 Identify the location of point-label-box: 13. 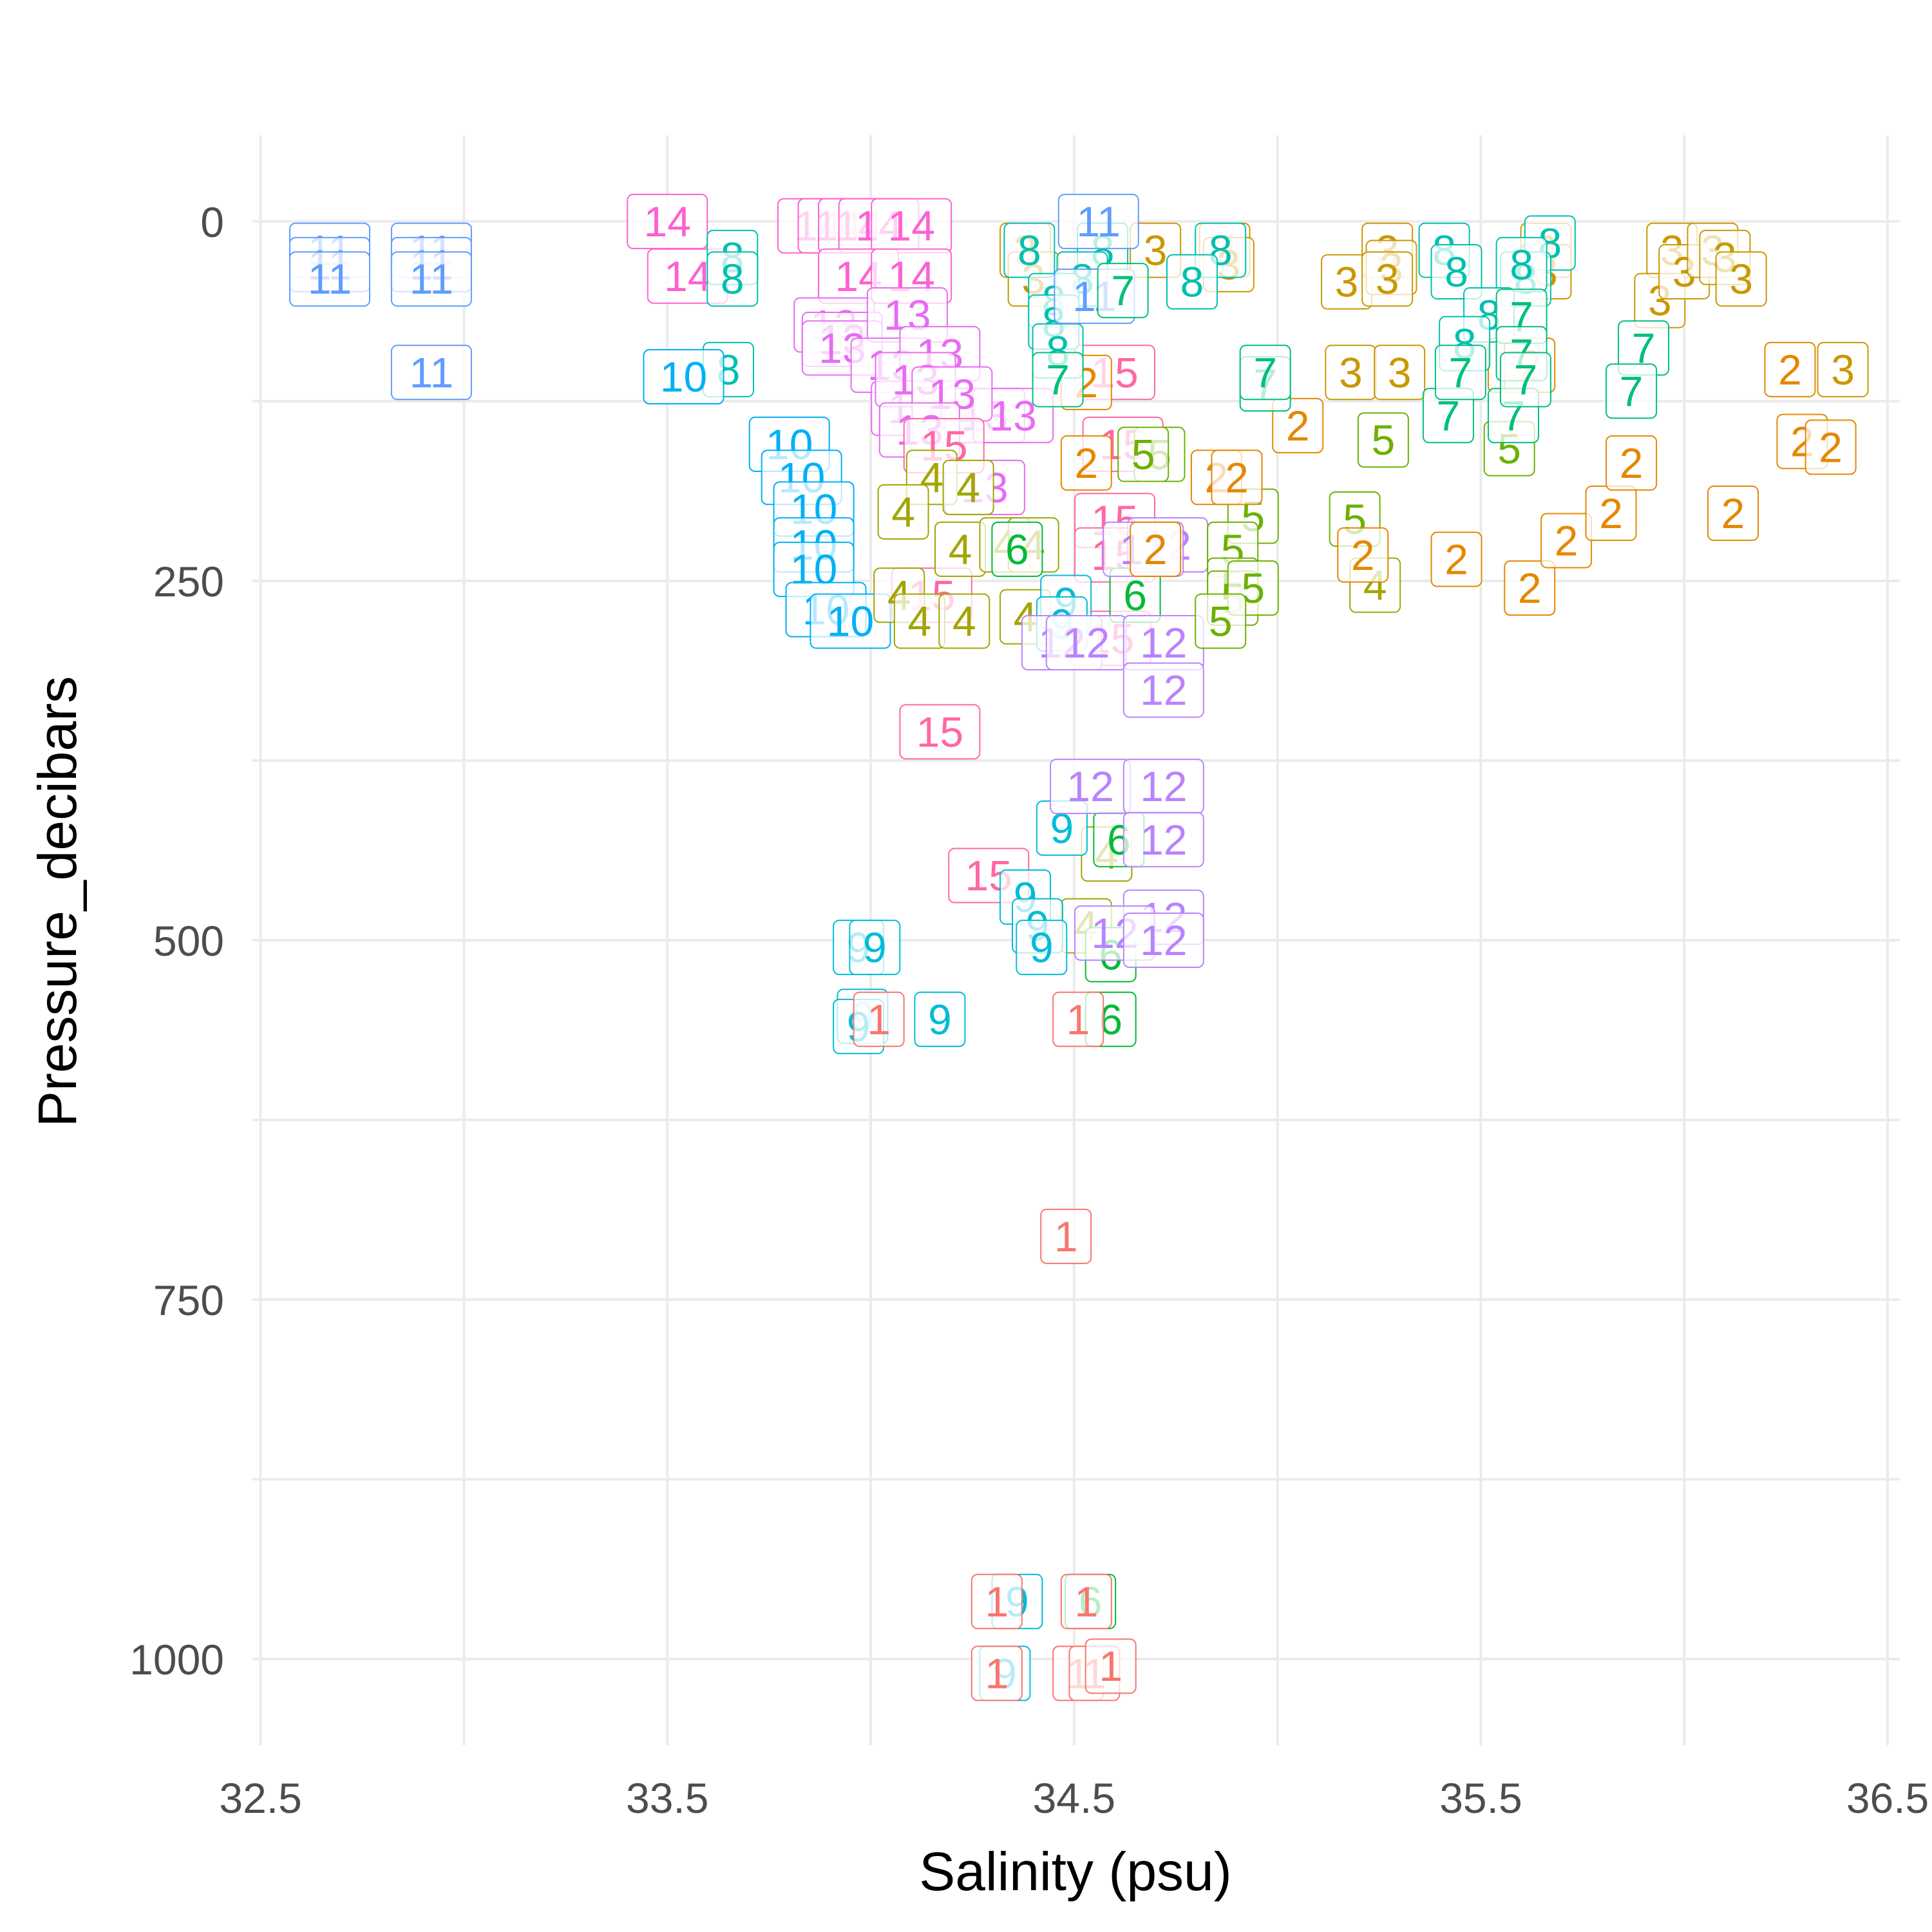
(1013, 416).